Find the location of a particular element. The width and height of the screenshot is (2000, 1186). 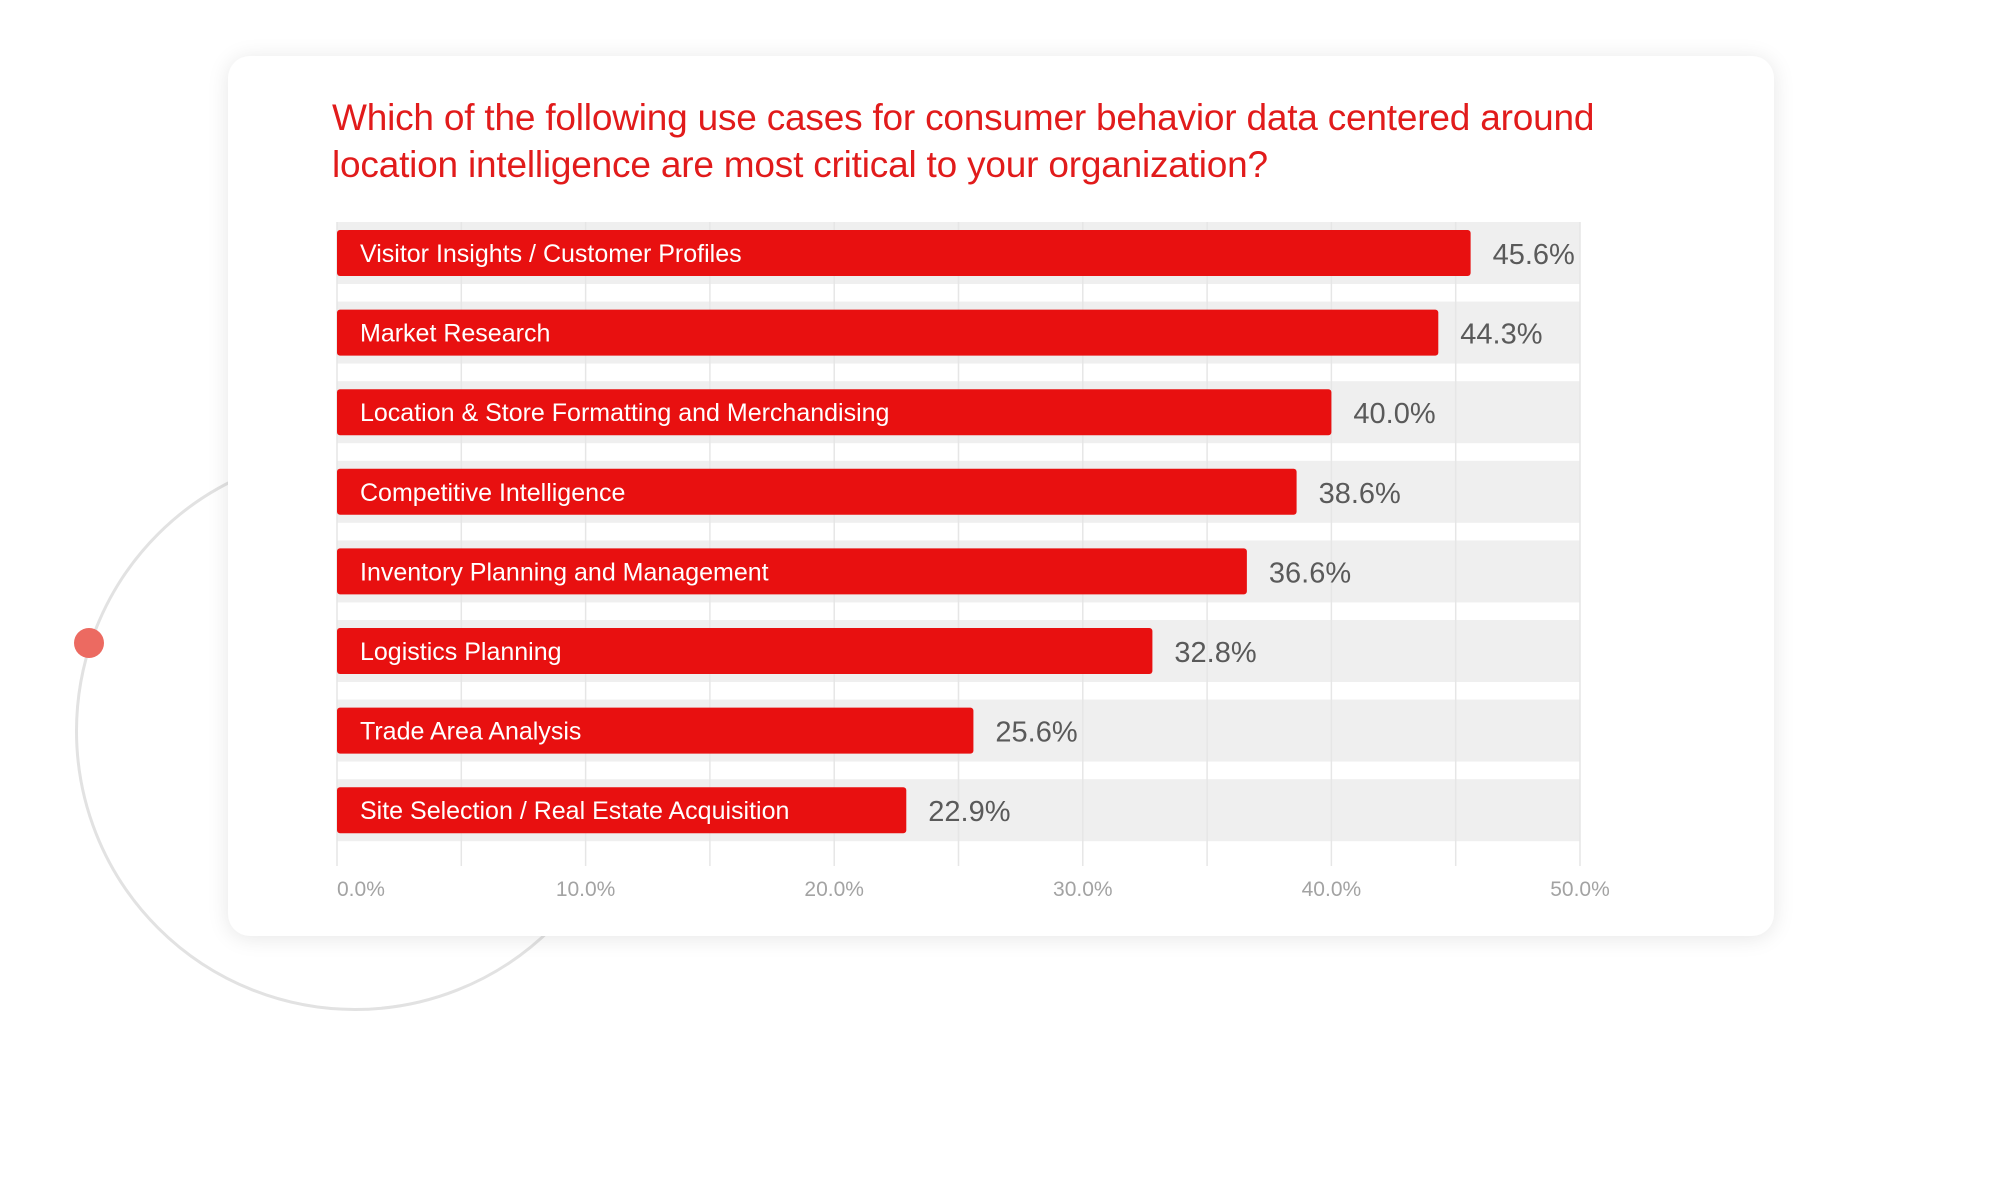

bar-category-label: Trade Area Analysis is located at coordinates (470, 732).